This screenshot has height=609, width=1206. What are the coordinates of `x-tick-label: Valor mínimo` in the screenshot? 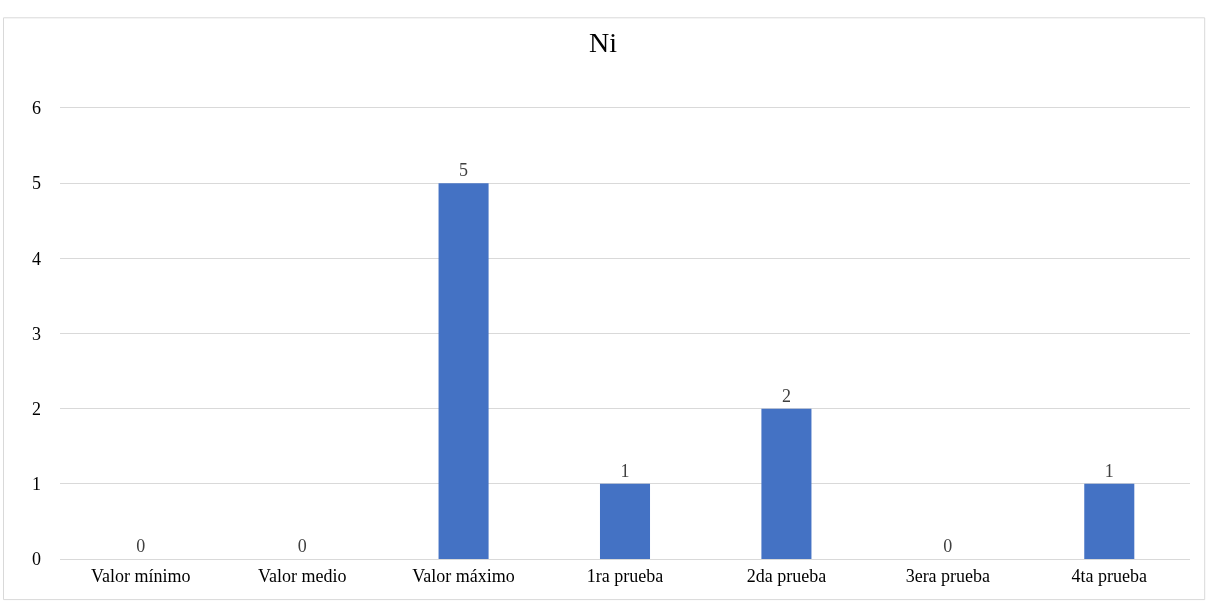 It's located at (140, 575).